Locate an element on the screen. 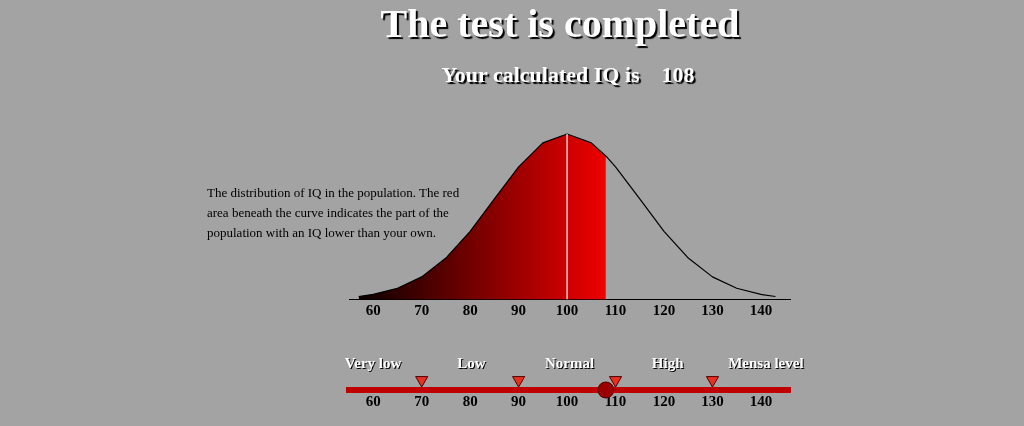 This screenshot has height=426, width=1024. x2-tick-label: 80 is located at coordinates (470, 400).